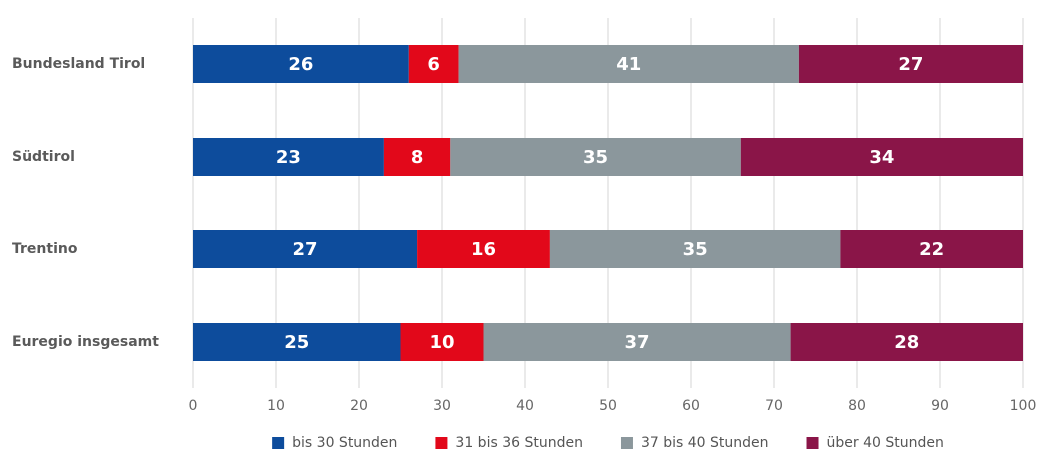 The height and width of the screenshot is (454, 1045). I want to click on x-tick-label: 40, so click(525, 406).